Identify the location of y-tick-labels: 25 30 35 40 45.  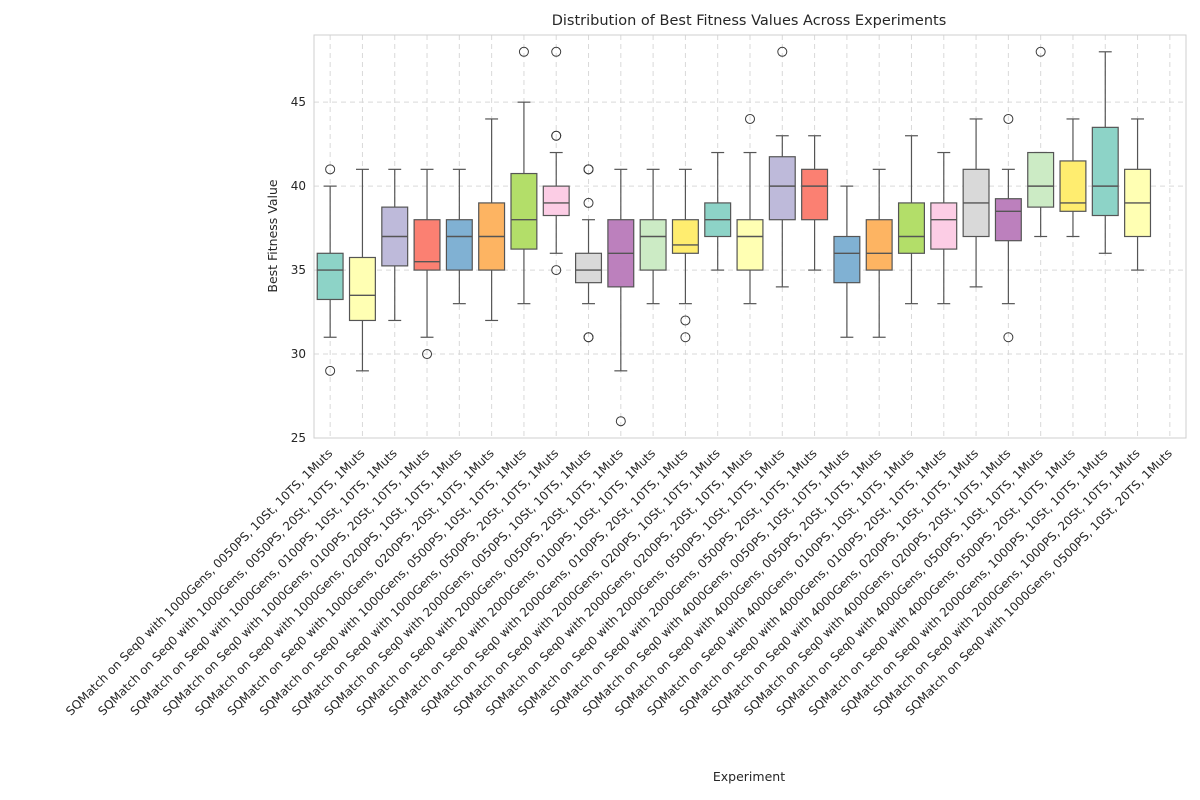
(298, 270).